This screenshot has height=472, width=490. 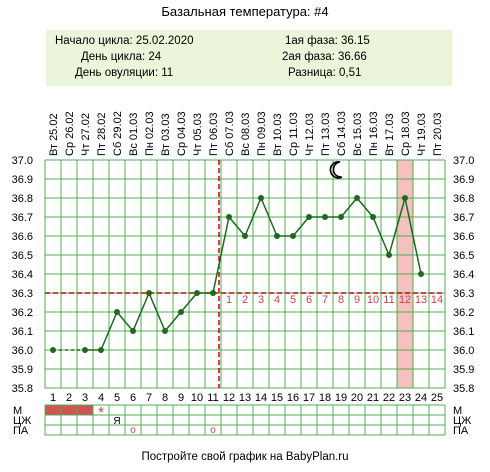 What do you see at coordinates (85, 398) in the screenshot?
I see `day-number-label: 3` at bounding box center [85, 398].